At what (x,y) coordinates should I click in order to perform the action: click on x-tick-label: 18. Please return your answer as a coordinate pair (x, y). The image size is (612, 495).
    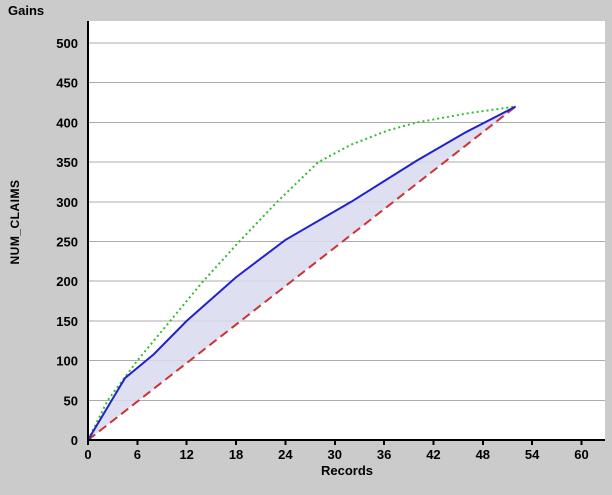
    Looking at the image, I should click on (236, 454).